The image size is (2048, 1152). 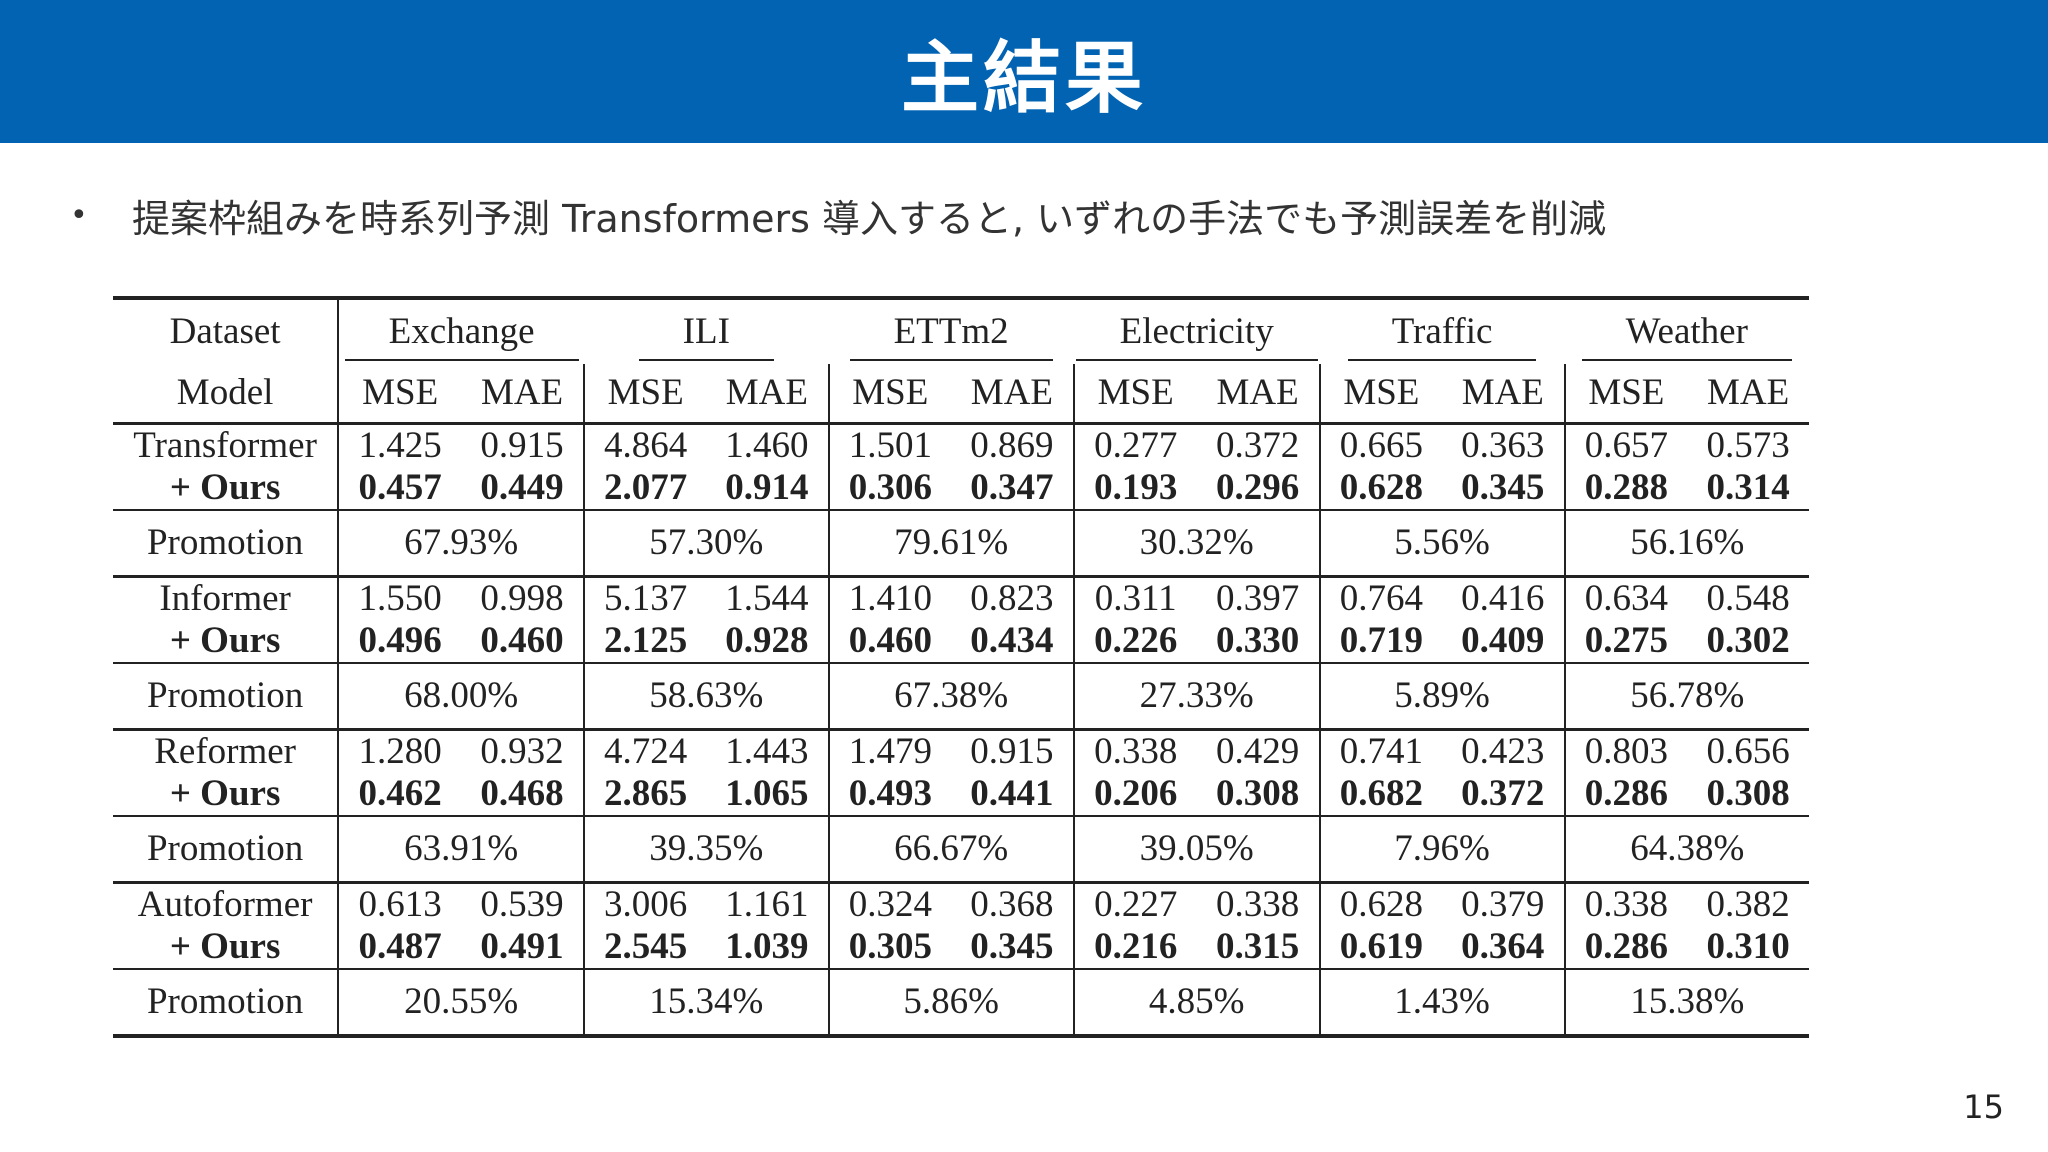 What do you see at coordinates (399, 903) in the screenshot?
I see `metric-value: 0.613` at bounding box center [399, 903].